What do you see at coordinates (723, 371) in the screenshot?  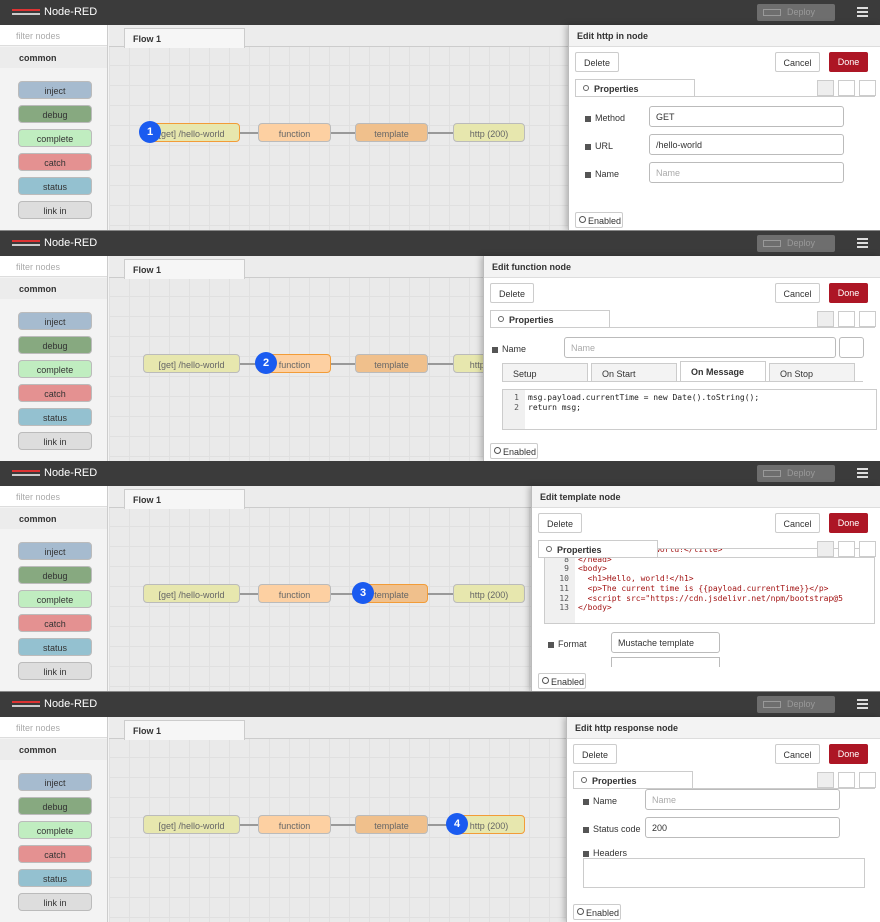 I see `editor-tab: On Message` at bounding box center [723, 371].